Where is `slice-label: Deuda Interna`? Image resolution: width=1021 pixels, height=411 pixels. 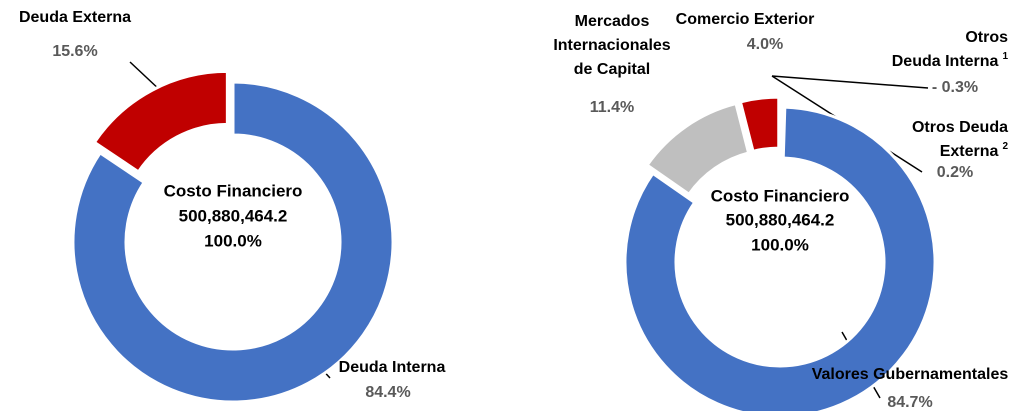
slice-label: Deuda Interna is located at coordinates (392, 367).